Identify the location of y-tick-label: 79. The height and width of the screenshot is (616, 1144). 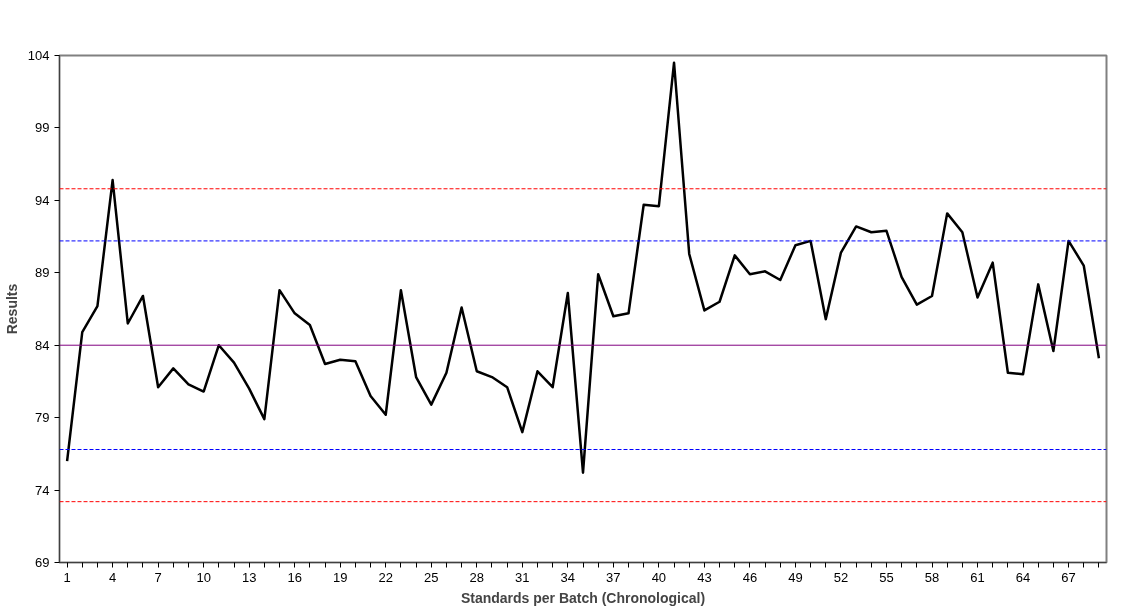
(42, 418).